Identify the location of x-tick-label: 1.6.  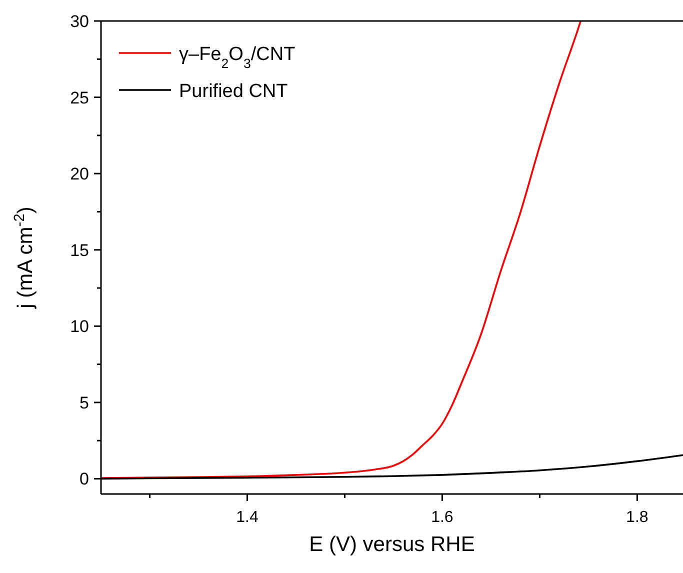
(442, 517).